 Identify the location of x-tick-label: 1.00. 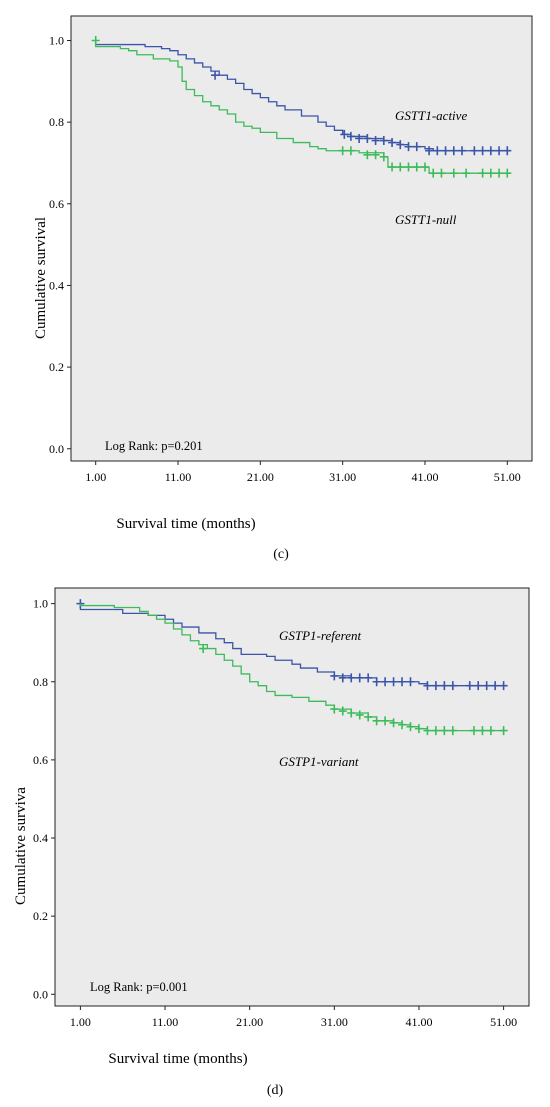
(95, 477).